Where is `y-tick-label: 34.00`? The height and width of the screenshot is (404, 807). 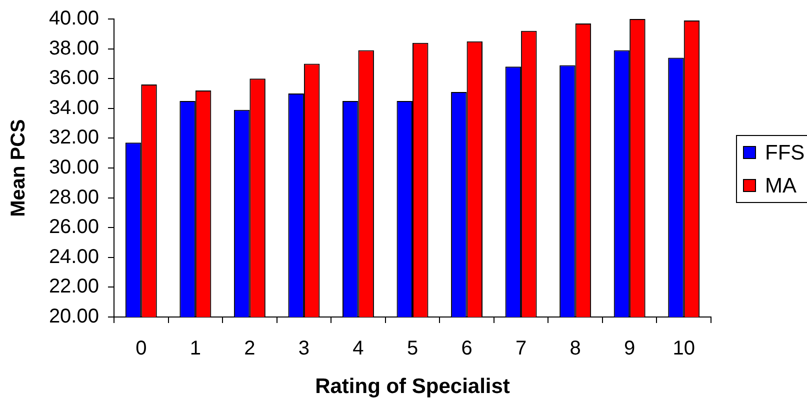 y-tick-label: 34.00 is located at coordinates (73, 107).